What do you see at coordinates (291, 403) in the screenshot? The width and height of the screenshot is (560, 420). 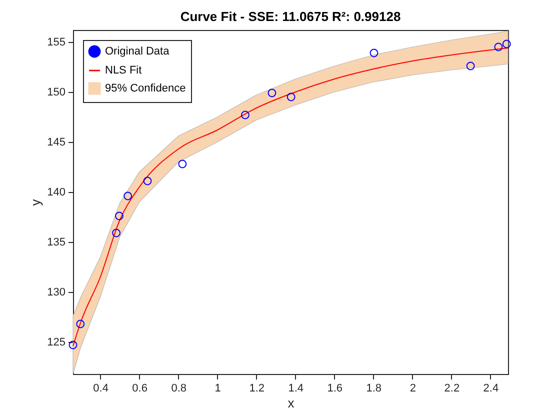 I see `x-axis-title: x` at bounding box center [291, 403].